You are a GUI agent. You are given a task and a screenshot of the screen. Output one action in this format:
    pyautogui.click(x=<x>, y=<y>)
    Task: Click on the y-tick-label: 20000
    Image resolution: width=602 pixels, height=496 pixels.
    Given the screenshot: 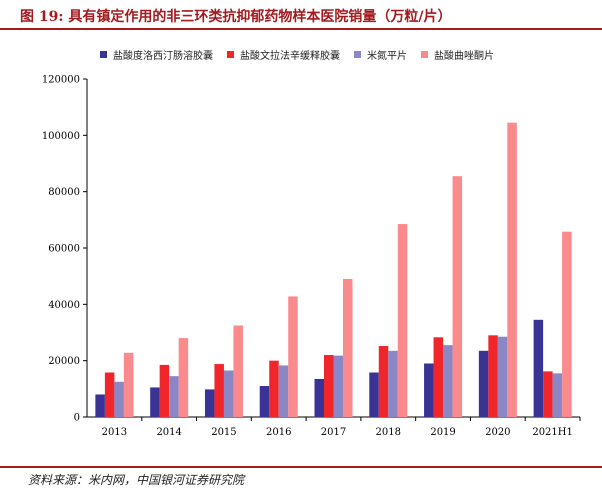 What is the action you would take?
    pyautogui.click(x=64, y=361)
    